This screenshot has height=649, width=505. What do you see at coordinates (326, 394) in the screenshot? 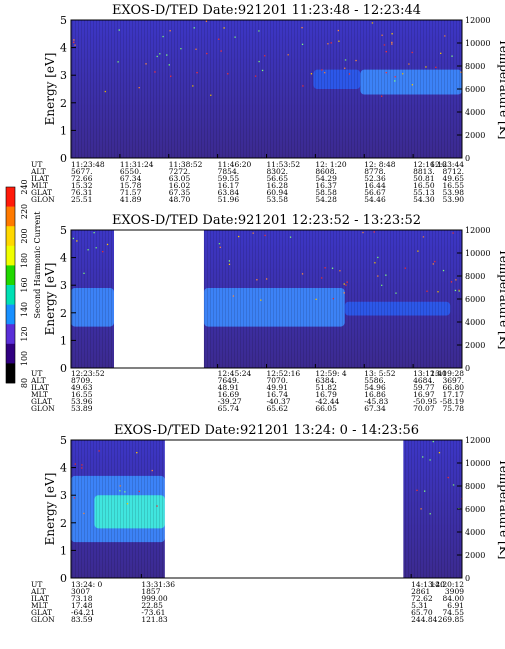
I see `table-cell: 16.79` at bounding box center [326, 394].